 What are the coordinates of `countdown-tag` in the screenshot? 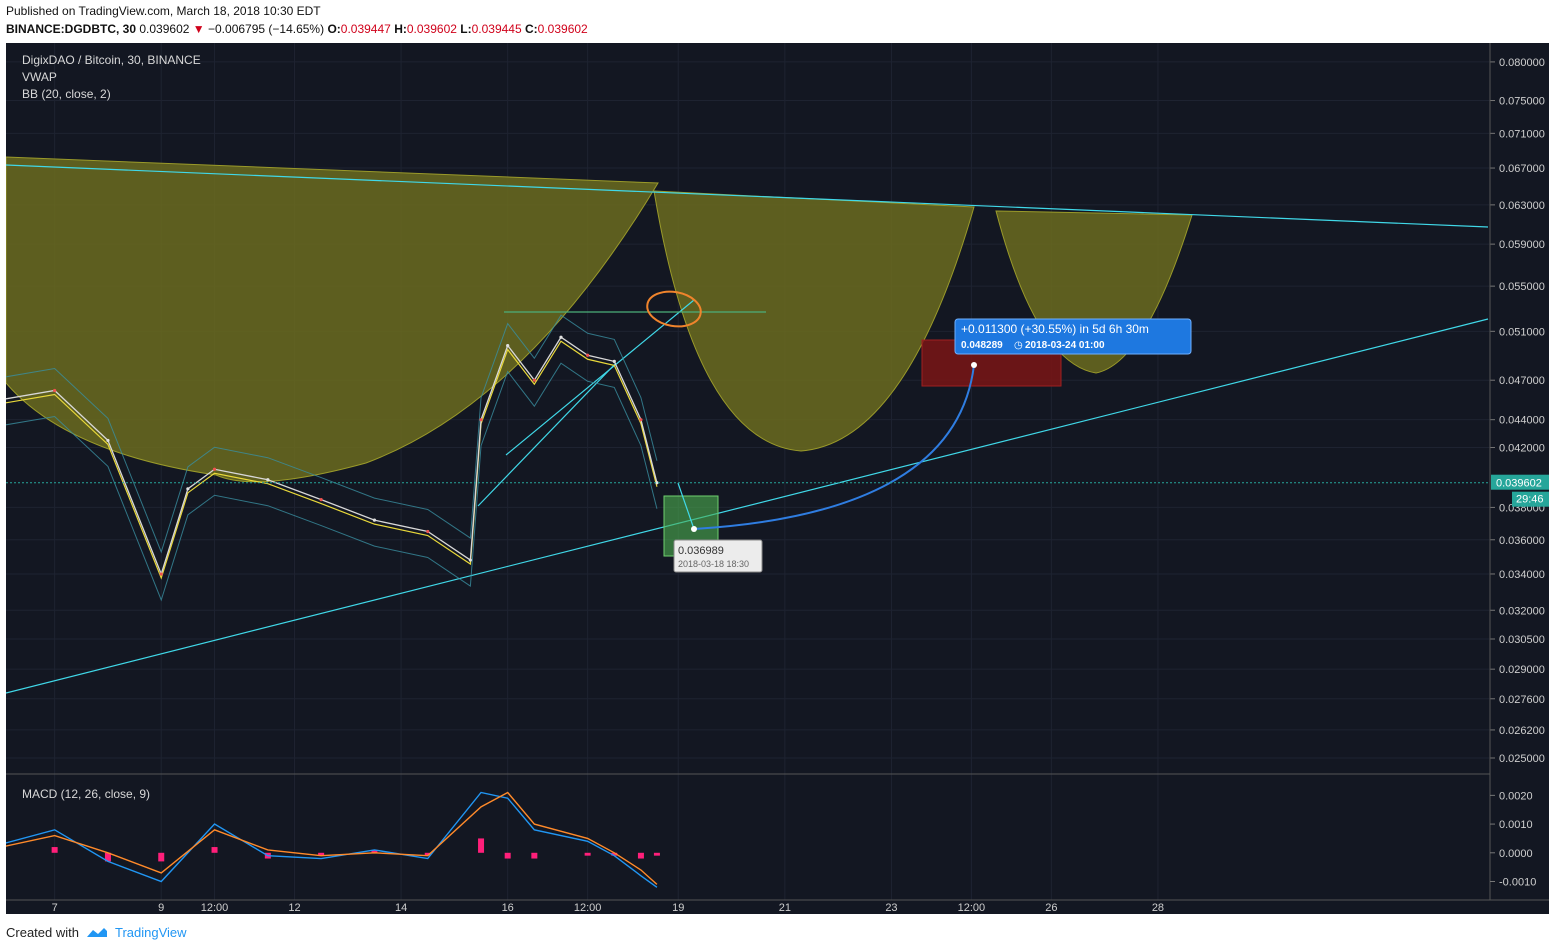 It's located at (1530, 499).